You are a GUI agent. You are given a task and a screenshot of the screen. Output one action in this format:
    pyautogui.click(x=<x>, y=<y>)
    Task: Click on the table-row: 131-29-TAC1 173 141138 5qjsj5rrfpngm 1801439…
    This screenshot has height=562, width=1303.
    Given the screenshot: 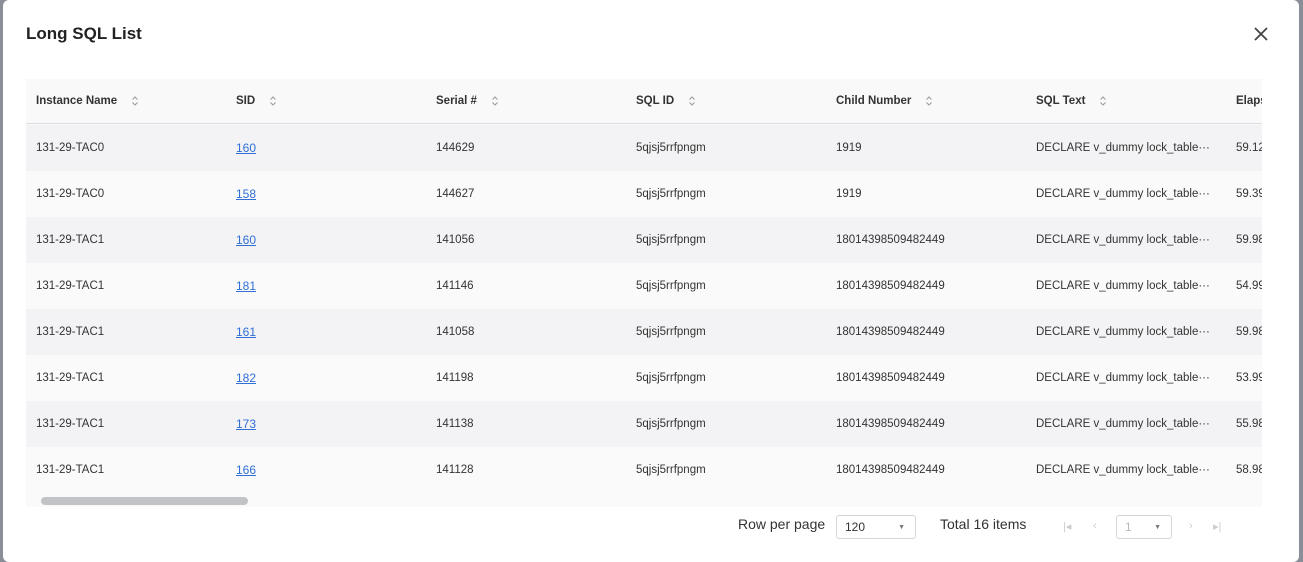 What is the action you would take?
    pyautogui.click(x=644, y=424)
    